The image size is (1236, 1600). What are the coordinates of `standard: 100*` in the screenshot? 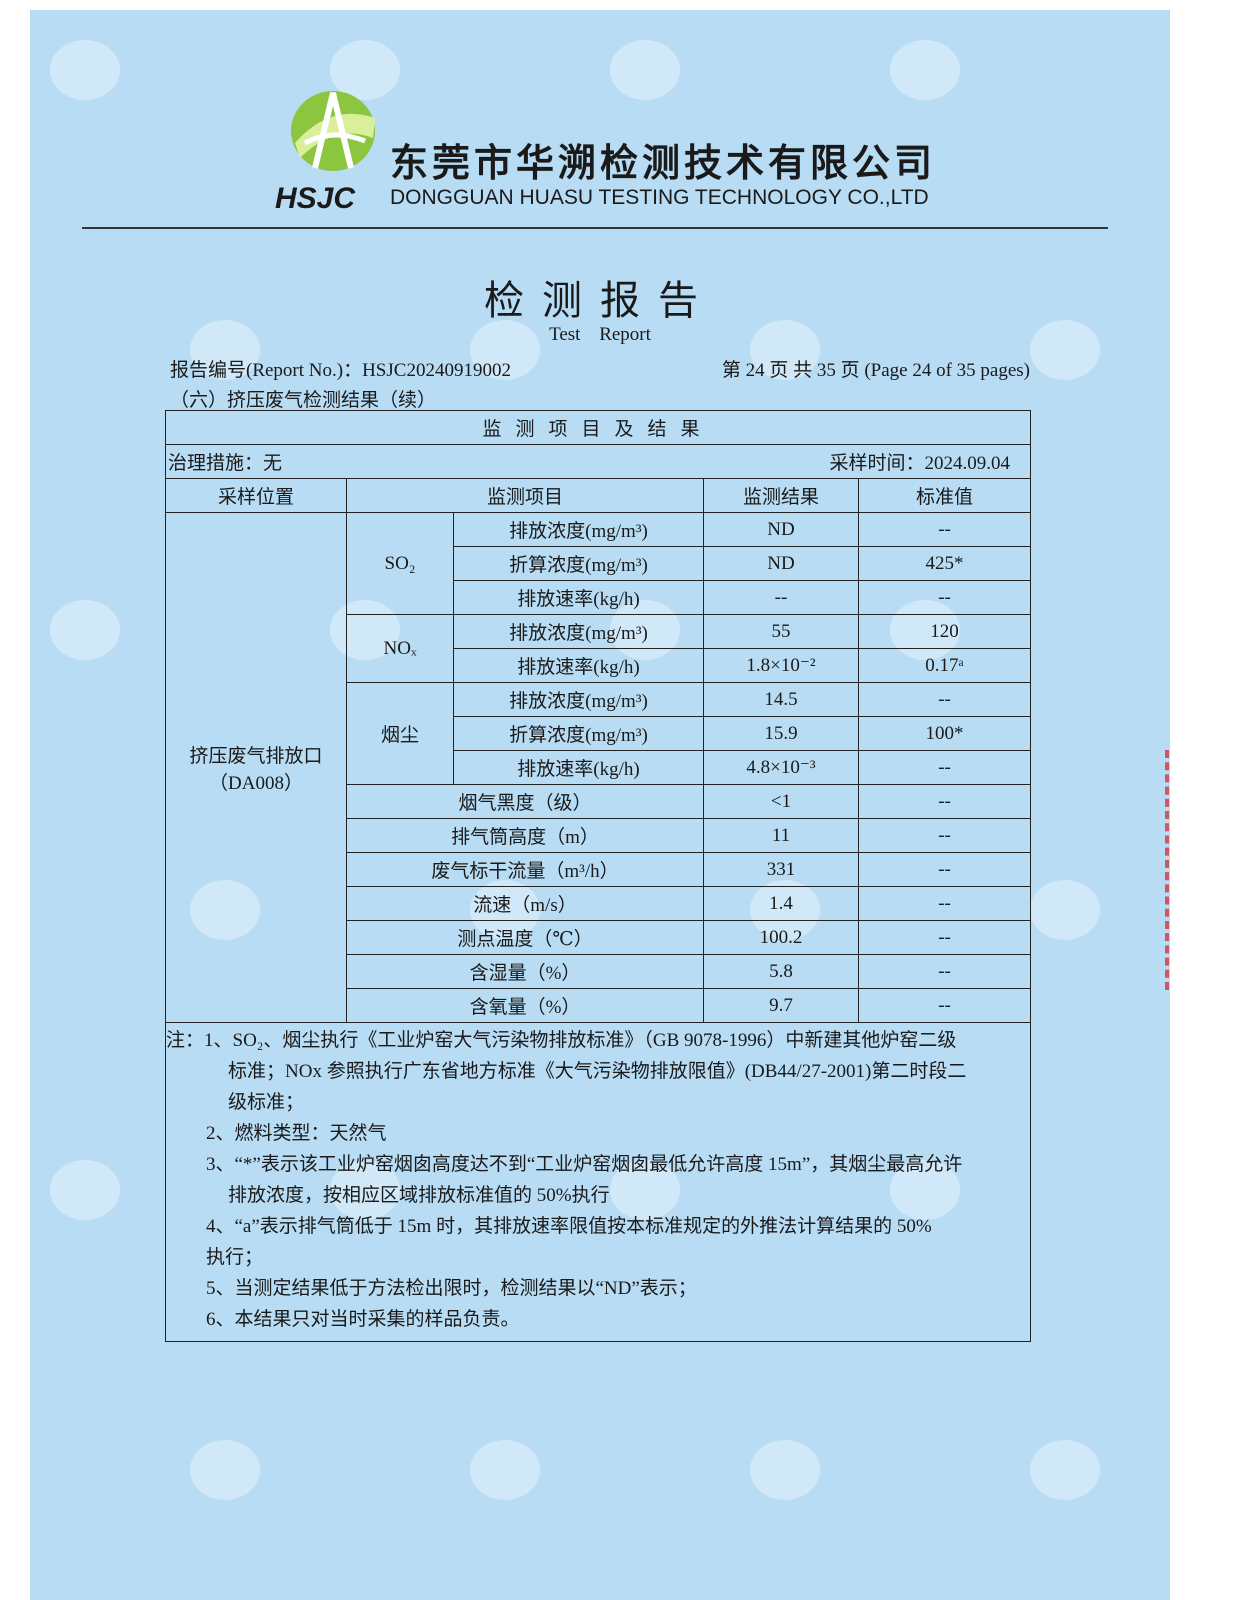 It's located at (944, 733).